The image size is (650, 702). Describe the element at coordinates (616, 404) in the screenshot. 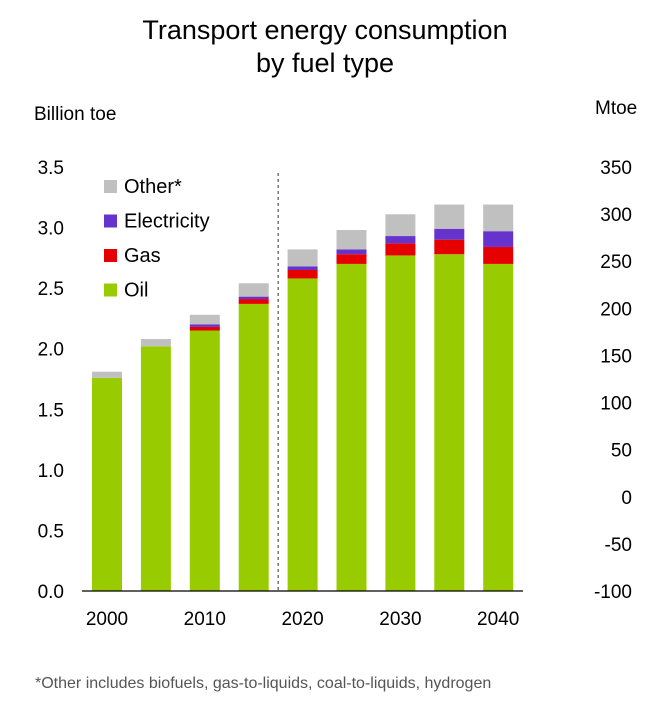

I see `right-axis-tick-label: 100` at that location.